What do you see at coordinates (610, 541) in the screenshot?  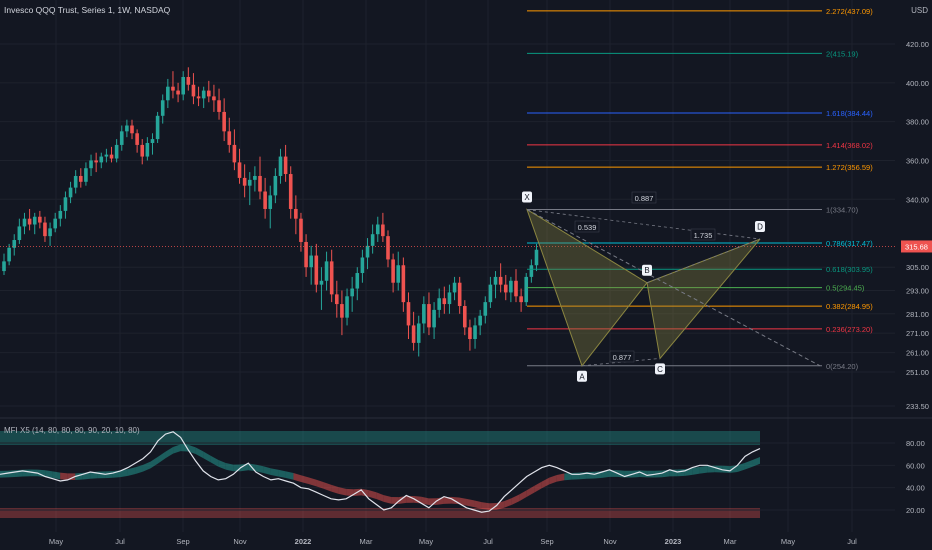 I see `time-axis-label: Nov` at bounding box center [610, 541].